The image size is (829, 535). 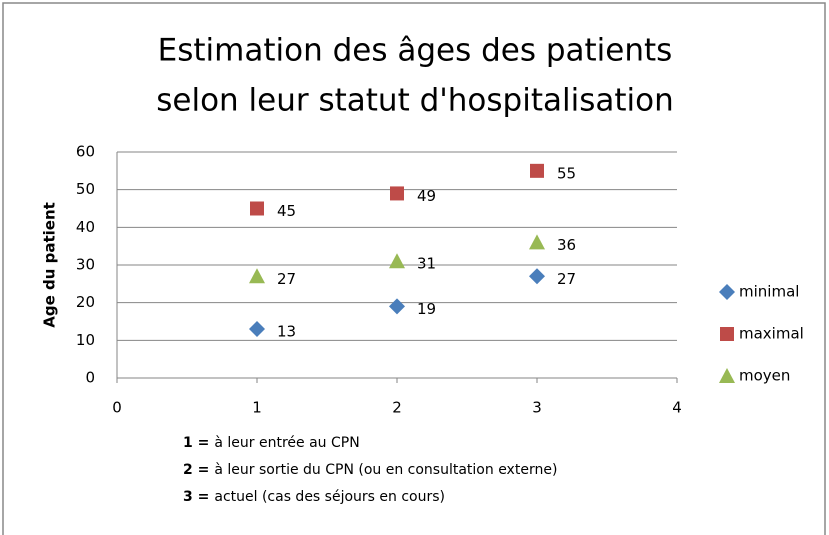 What do you see at coordinates (329, 497) in the screenshot?
I see `note-text: actuel (cas des séjours en cours)` at bounding box center [329, 497].